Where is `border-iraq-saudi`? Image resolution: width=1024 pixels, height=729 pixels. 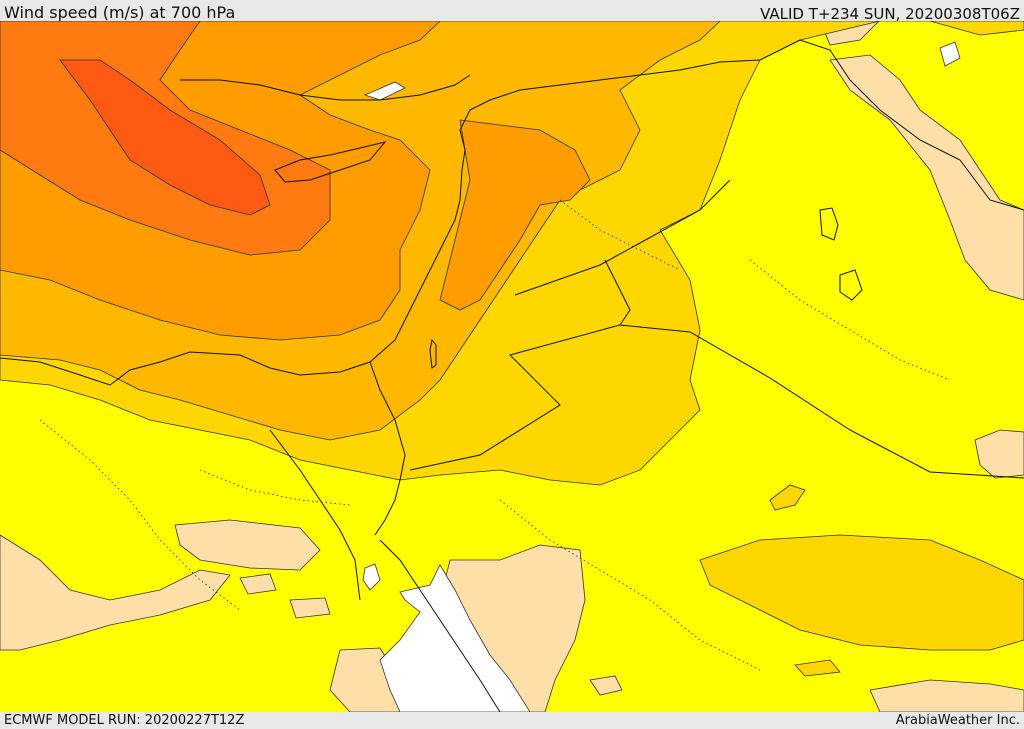 border-iraq-saudi is located at coordinates (821, 401).